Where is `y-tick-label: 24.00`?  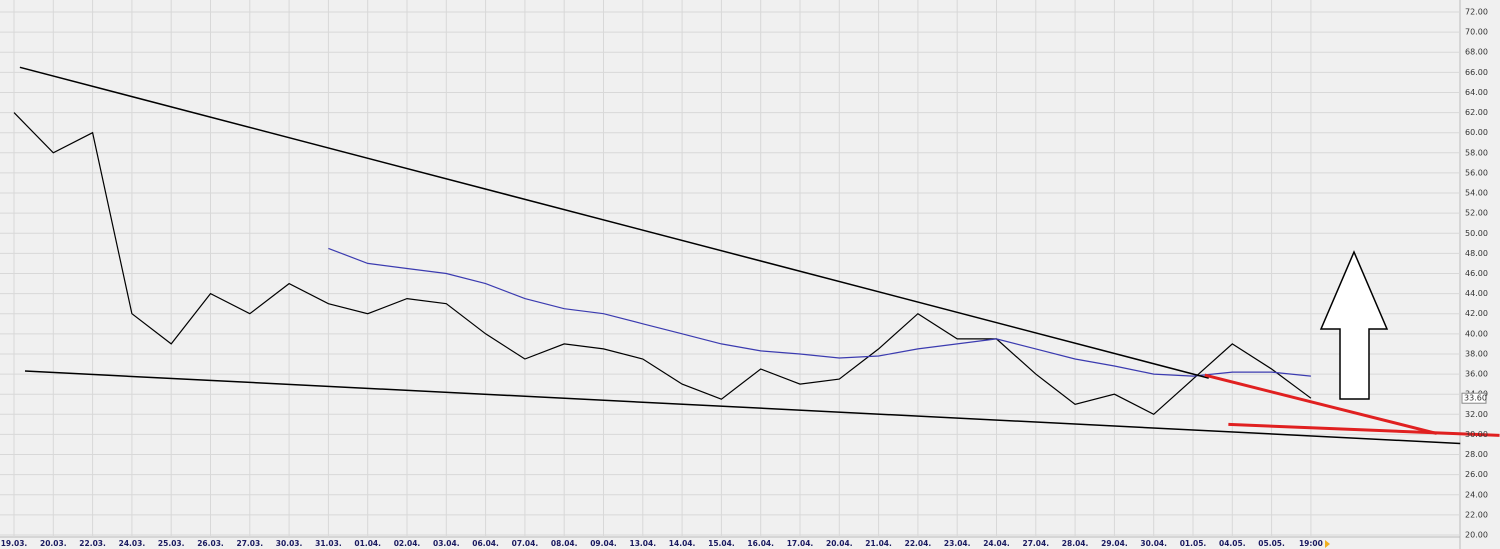
y-tick-label: 24.00 is located at coordinates (1476, 494).